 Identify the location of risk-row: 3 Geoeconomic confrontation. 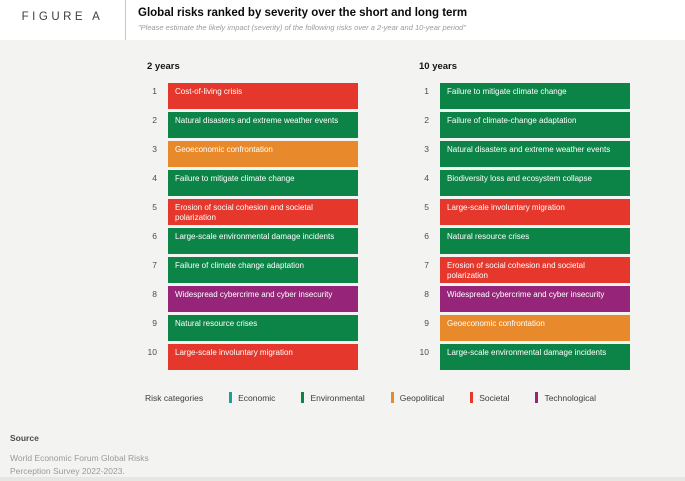
(252, 154).